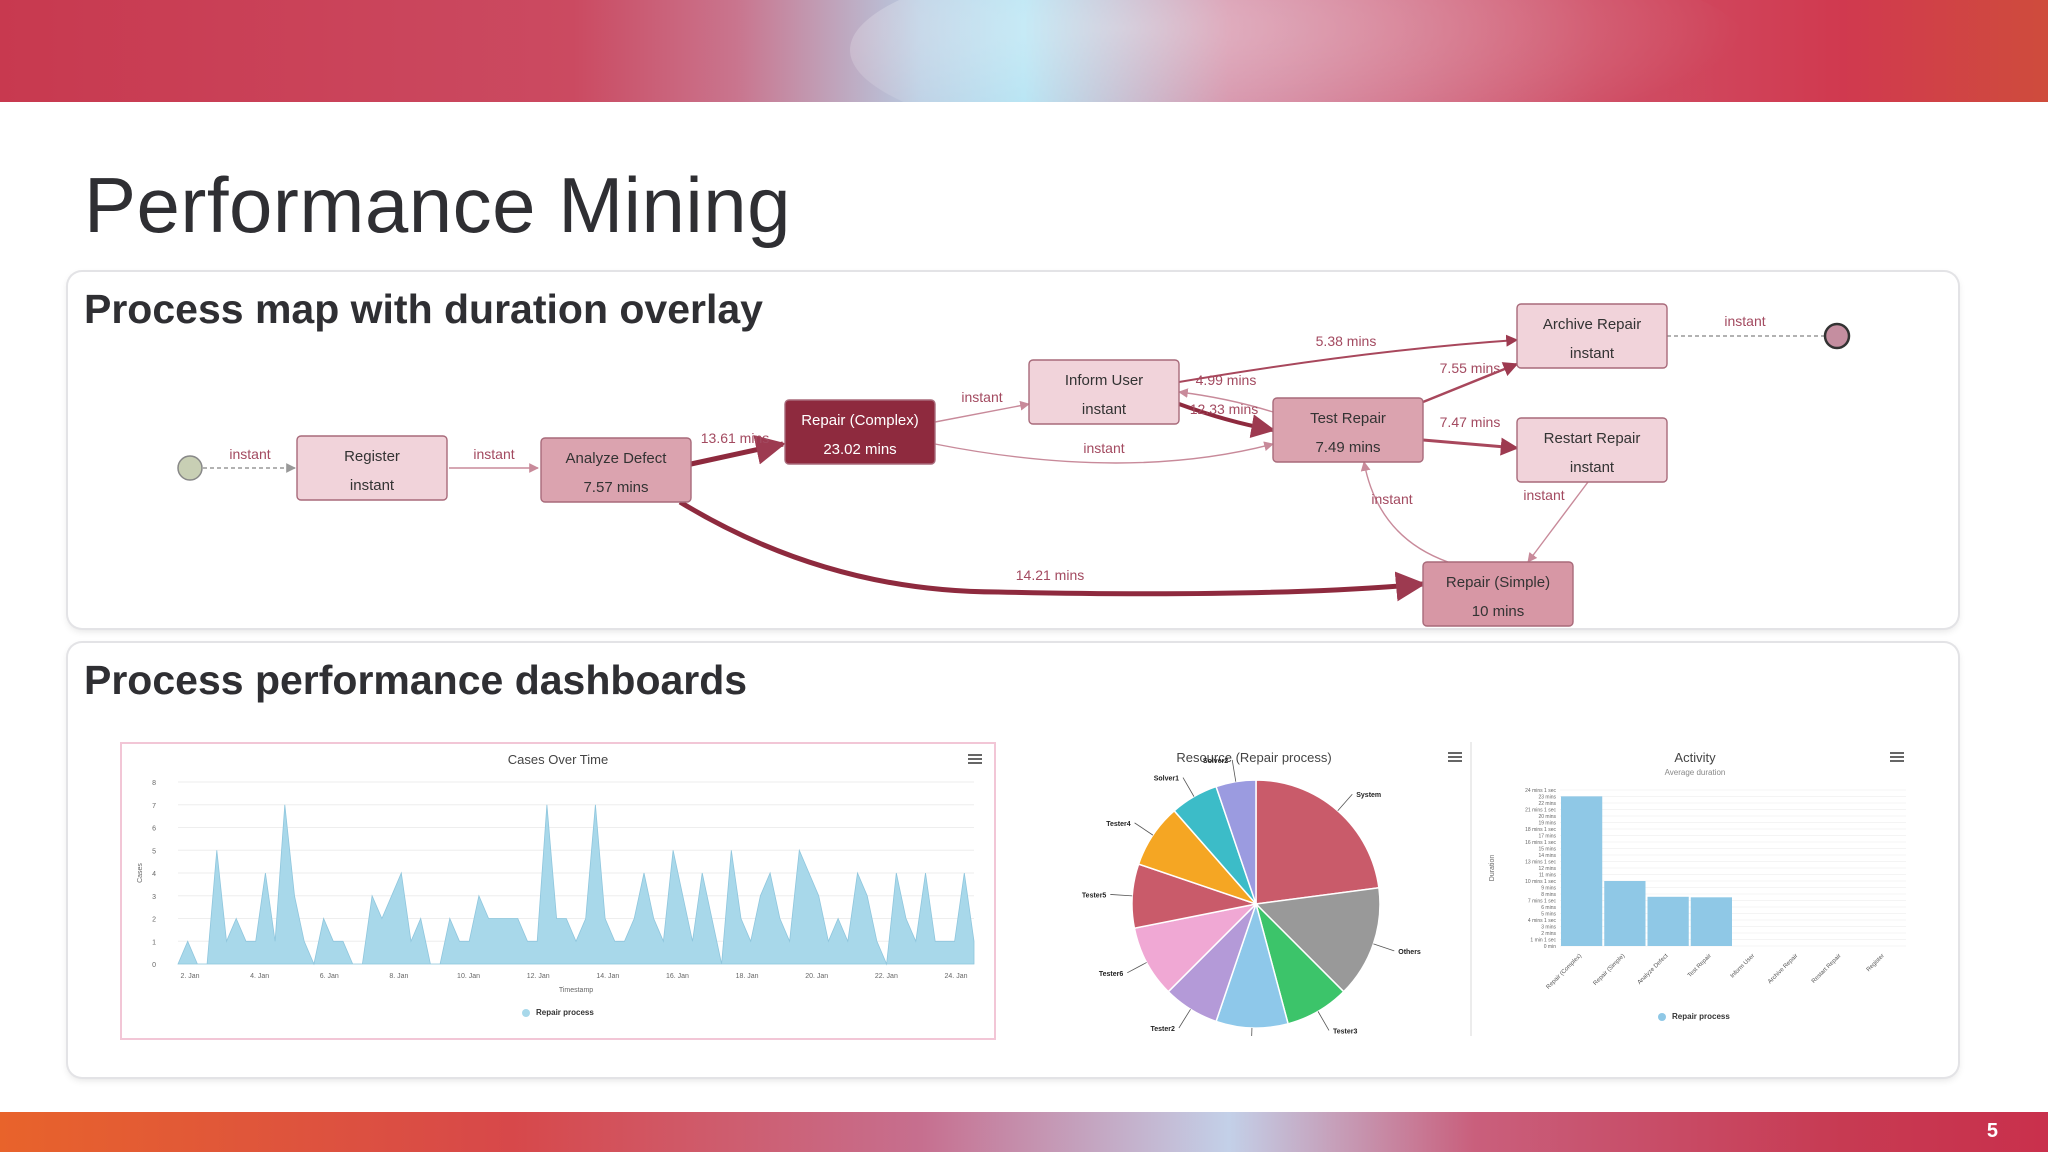  I want to click on pie-chart-menu-icon, so click(1455, 757).